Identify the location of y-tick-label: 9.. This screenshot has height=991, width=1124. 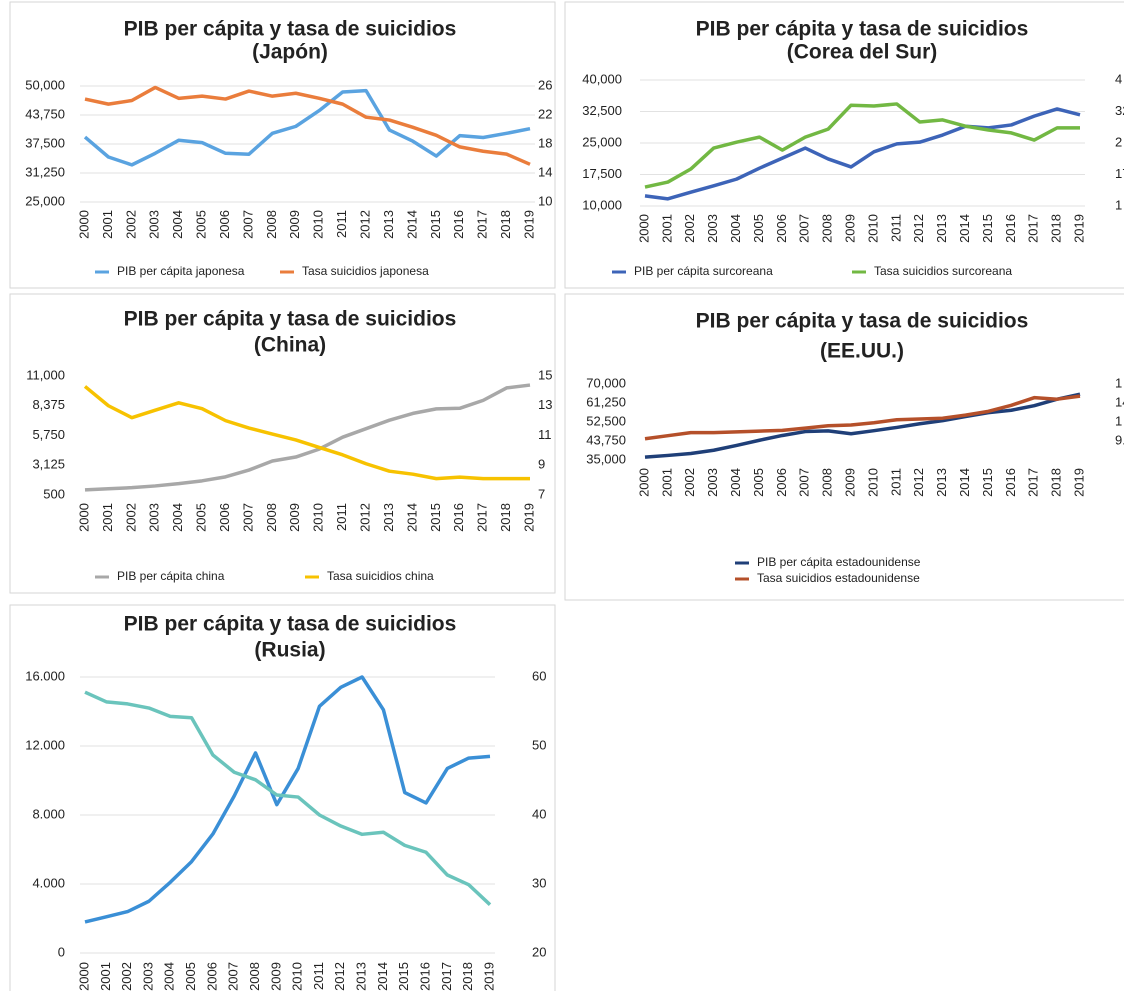
(1119, 439).